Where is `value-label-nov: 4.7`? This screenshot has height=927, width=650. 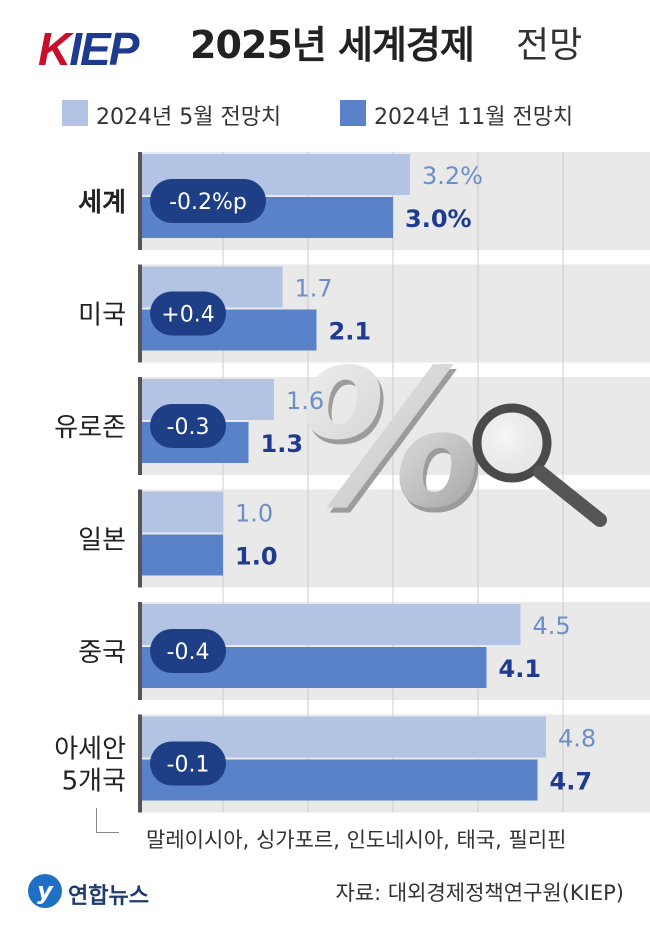 value-label-nov: 4.7 is located at coordinates (571, 782).